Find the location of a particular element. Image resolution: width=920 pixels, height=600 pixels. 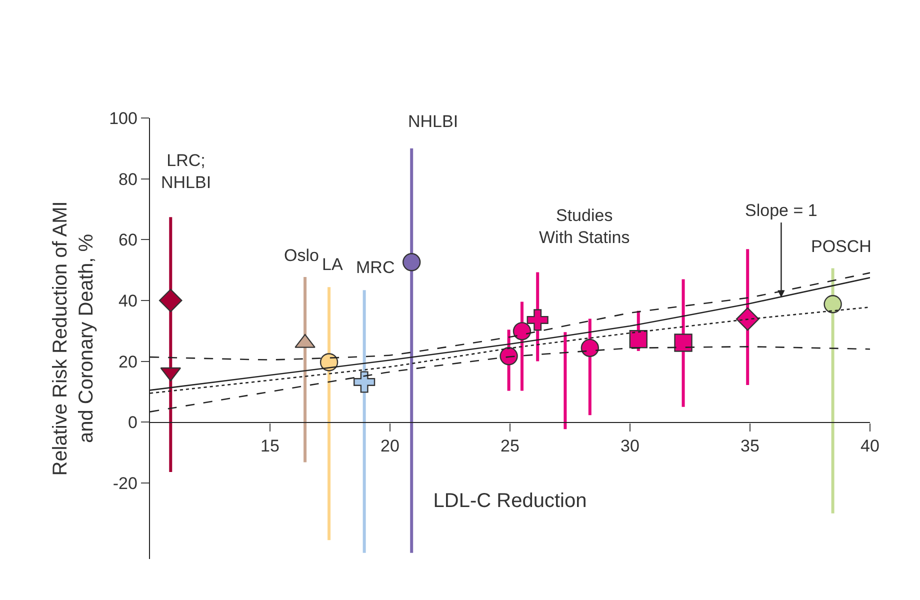

x-tick-label: 35 is located at coordinates (750, 446).